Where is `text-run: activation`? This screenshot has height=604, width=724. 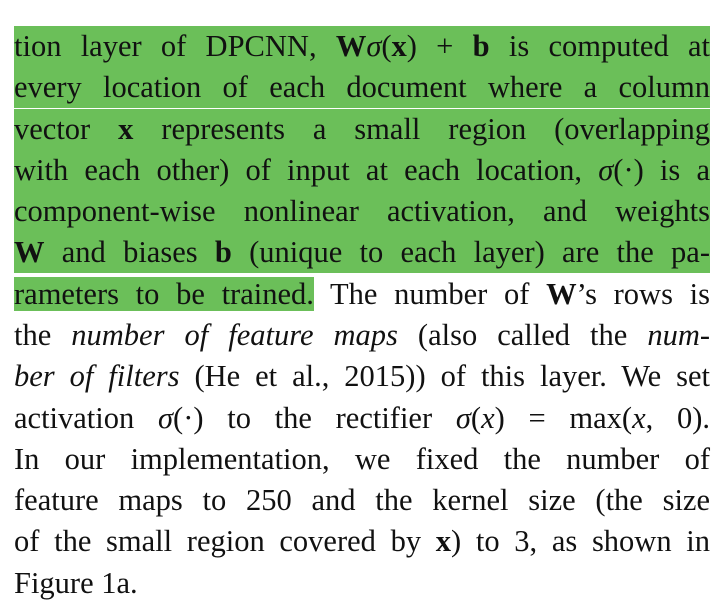 text-run: activation is located at coordinates (86, 418).